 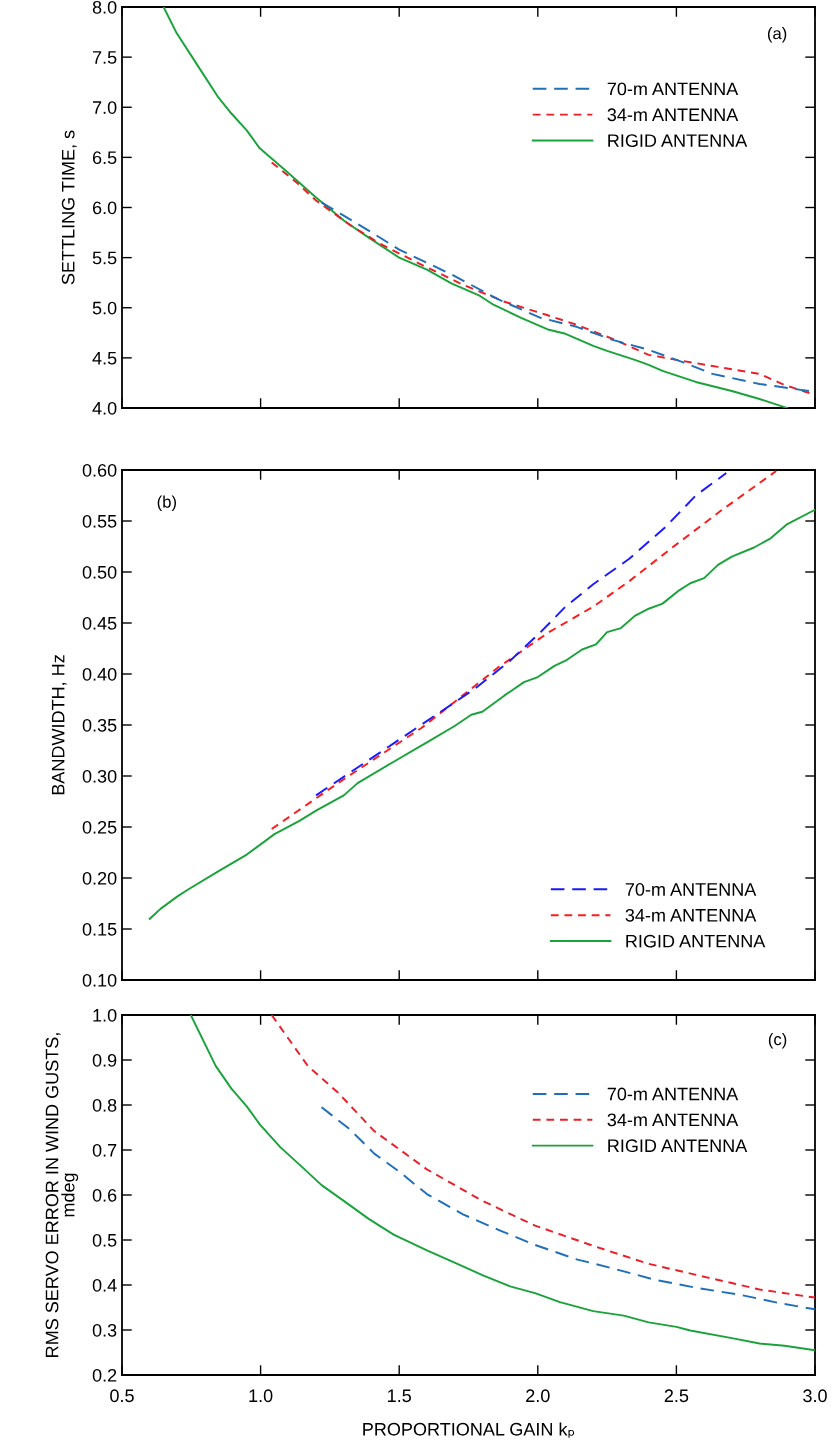 I want to click on y-axis-title: BANDWIDTH, Hz, so click(x=59, y=725).